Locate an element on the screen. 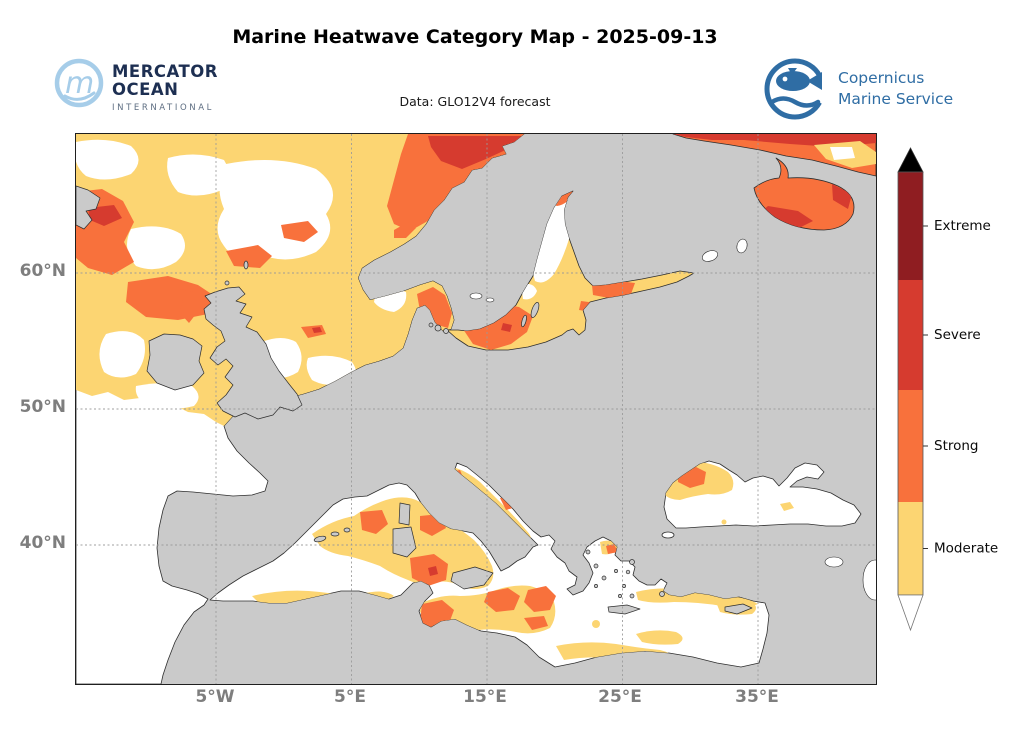  legend-label-strong: Strong is located at coordinates (956, 446).